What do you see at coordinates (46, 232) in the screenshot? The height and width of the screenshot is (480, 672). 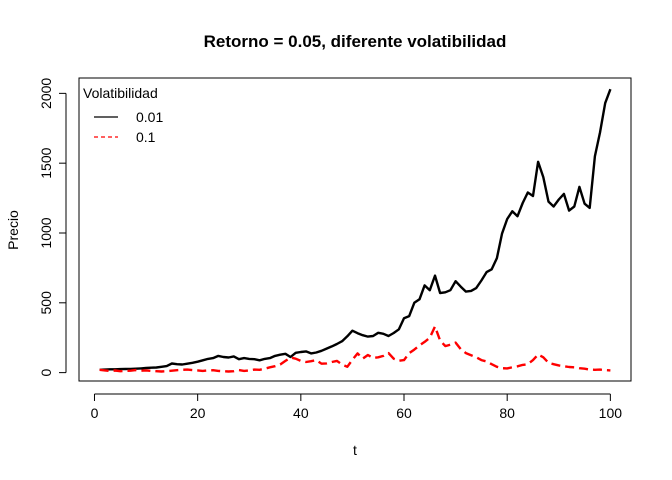 I see `y-tick-label: 1000` at bounding box center [46, 232].